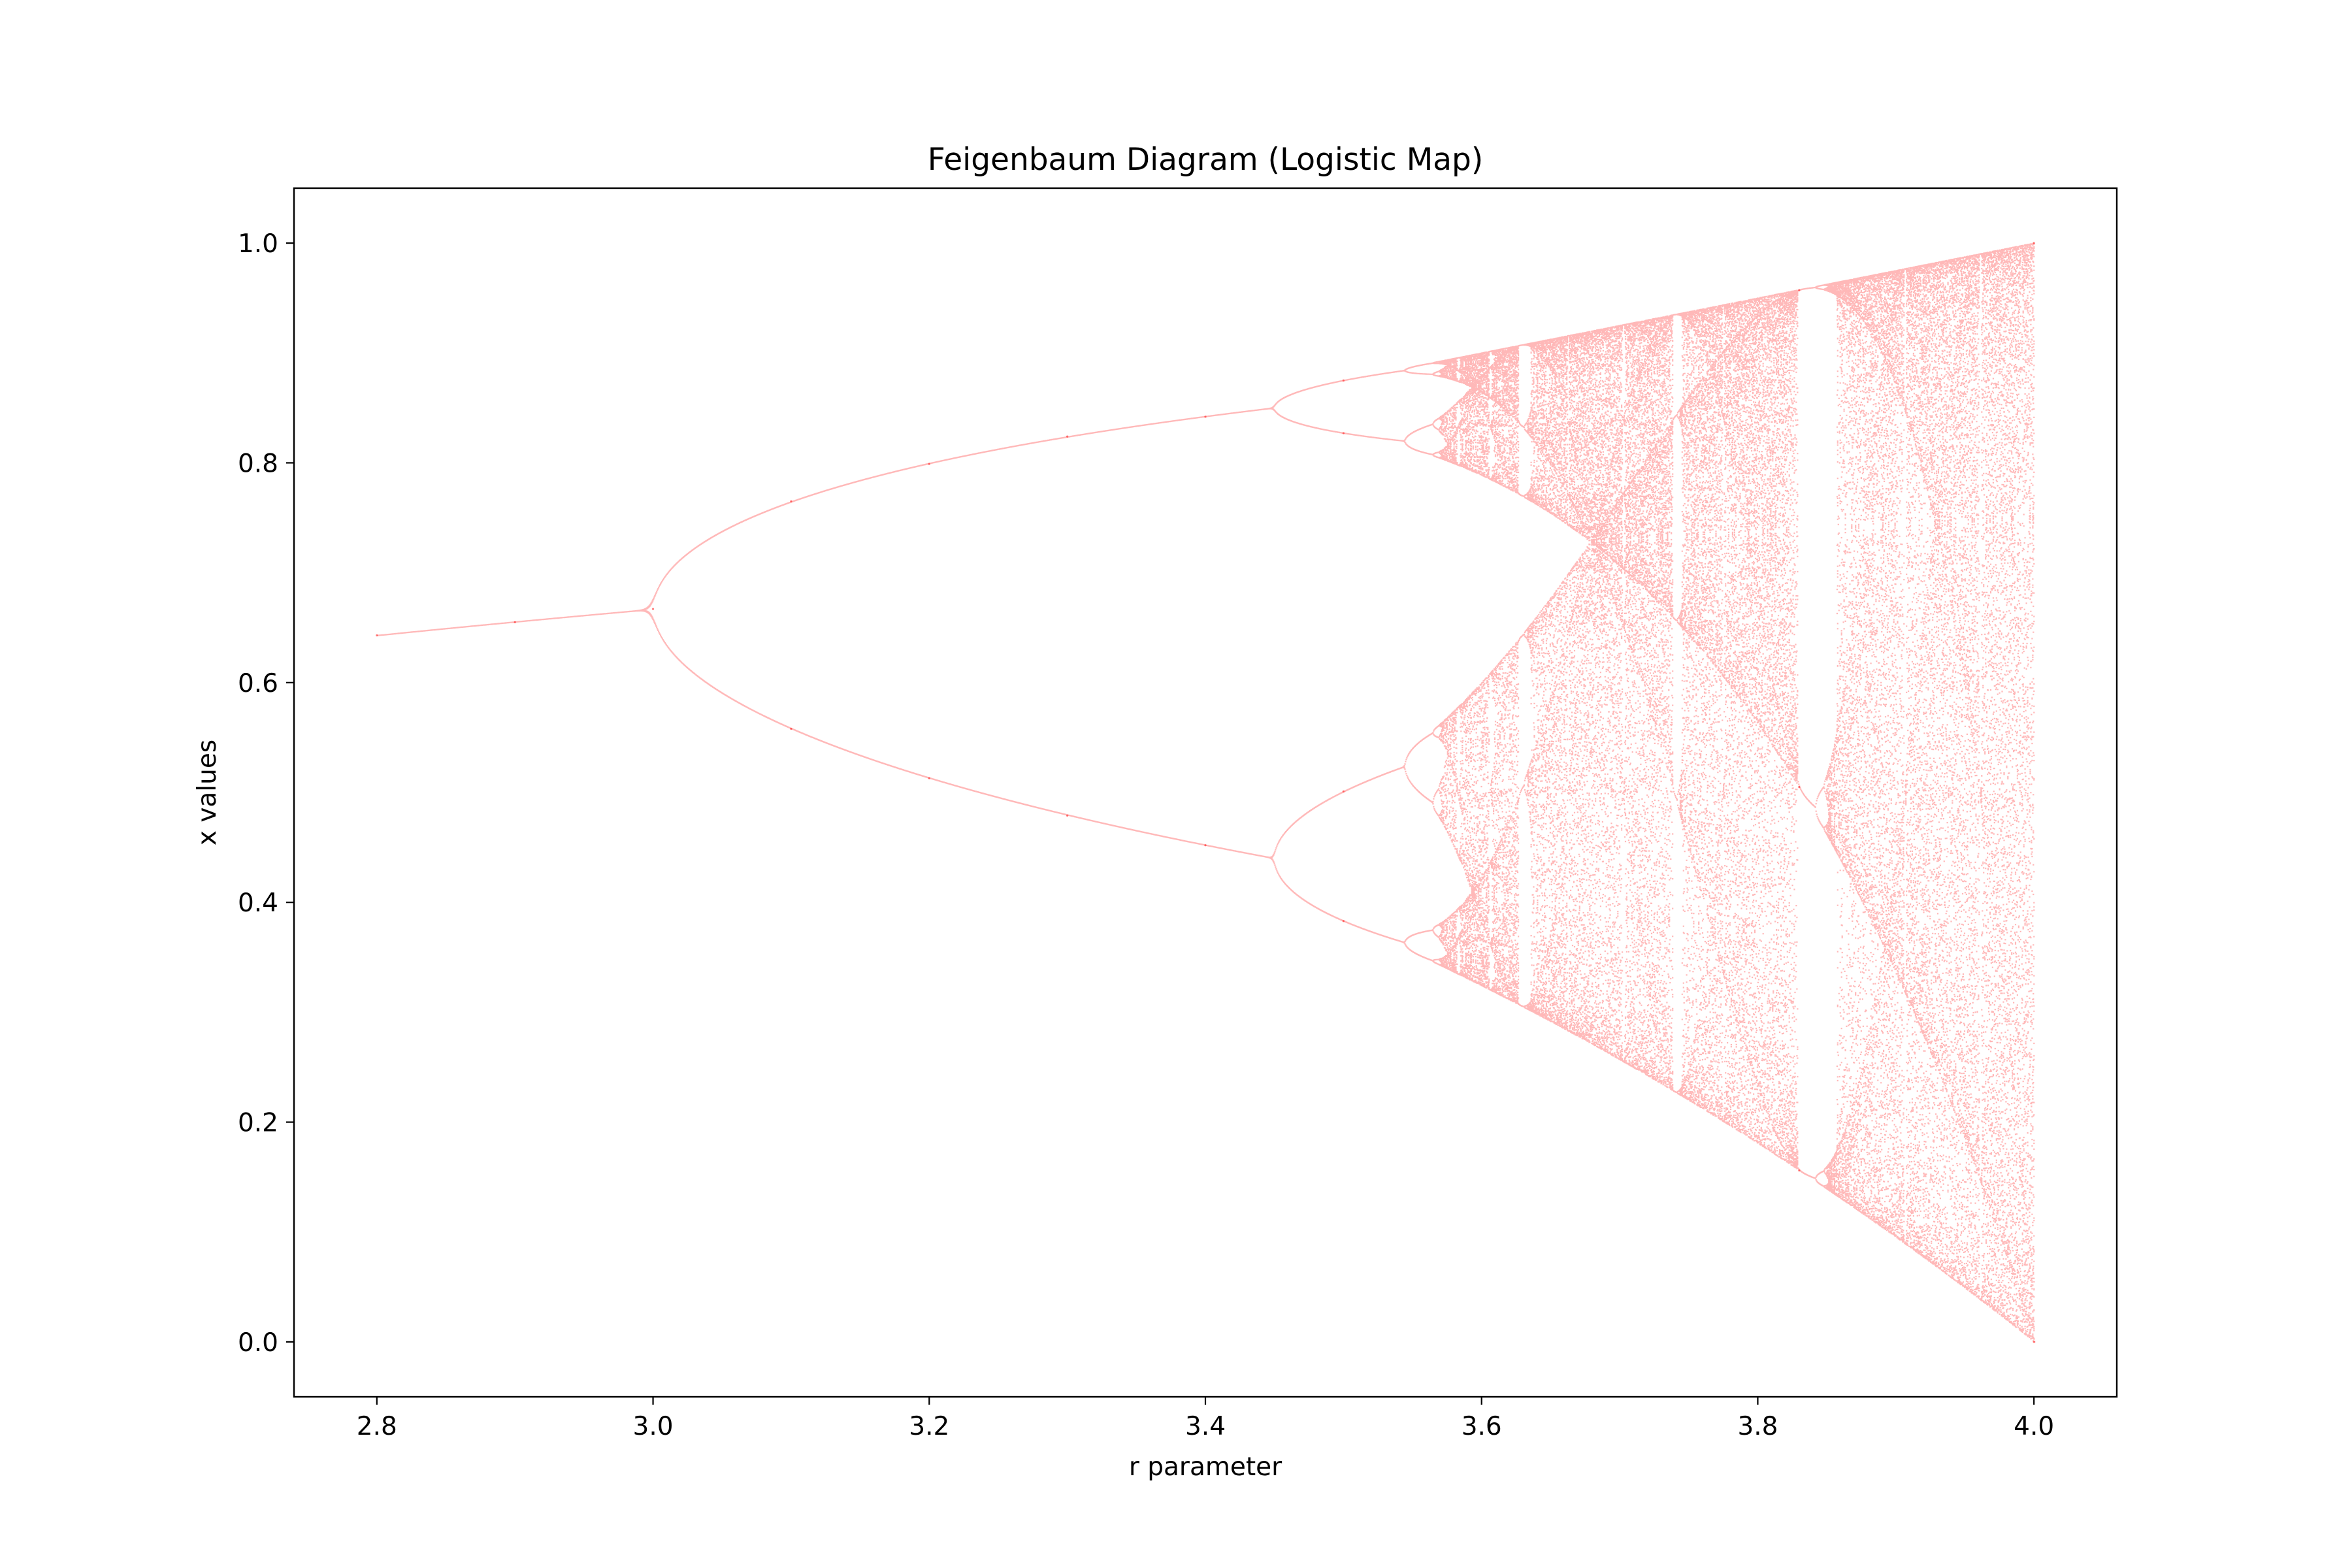 The width and height of the screenshot is (2352, 1568). Describe the element at coordinates (1205, 1426) in the screenshot. I see `x-tick-label: 3.4` at that location.